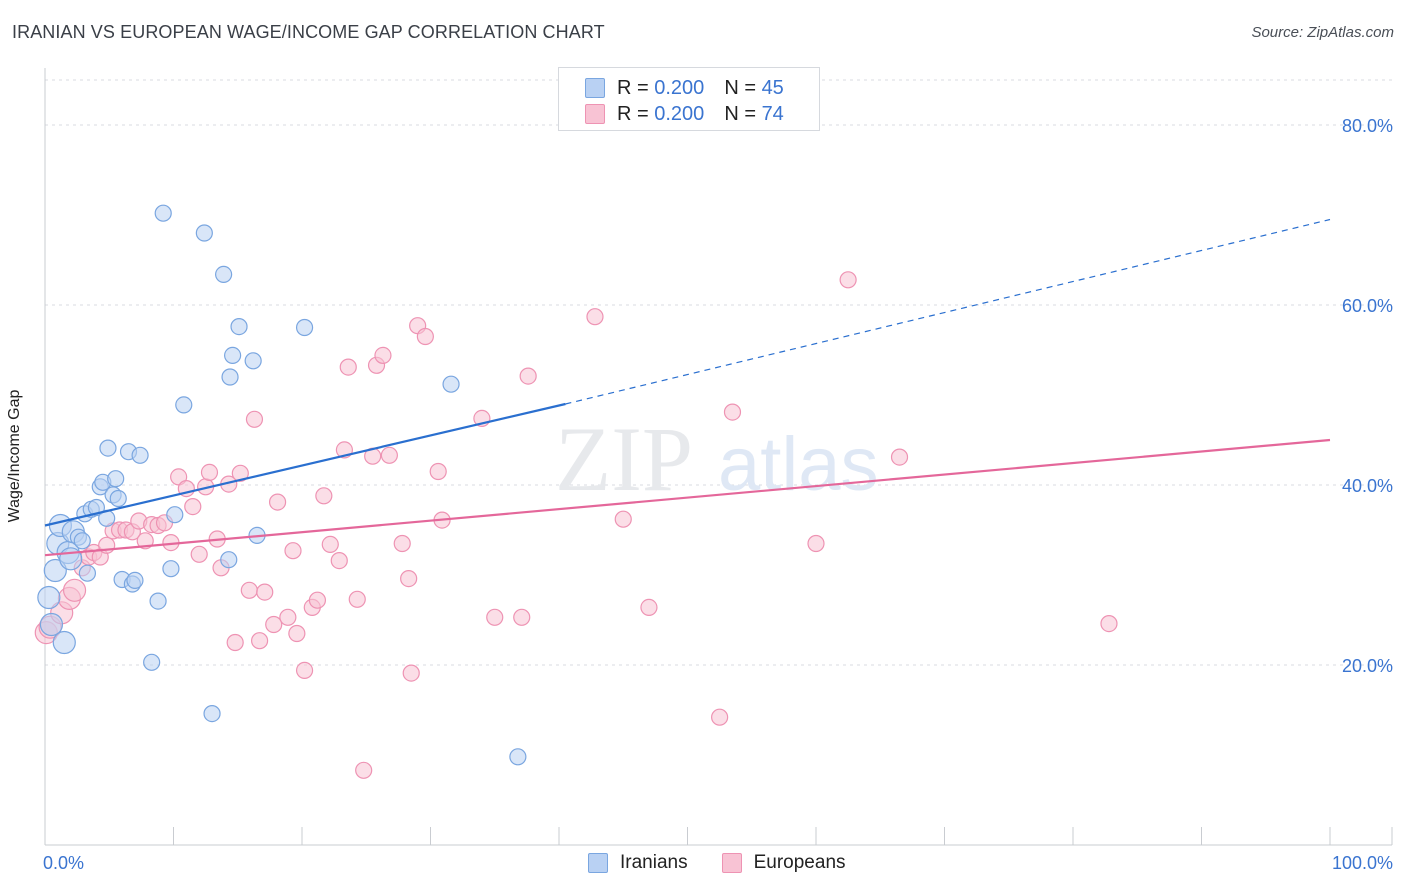 The image size is (1406, 892). I want to click on series-legend: Iranians Europeans, so click(734, 863).